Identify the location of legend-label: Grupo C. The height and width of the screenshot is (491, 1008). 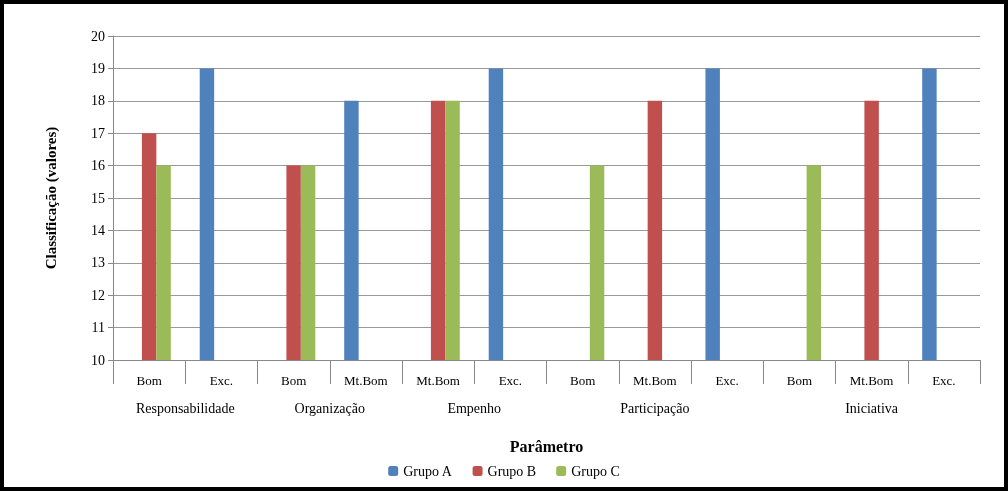
(595, 471).